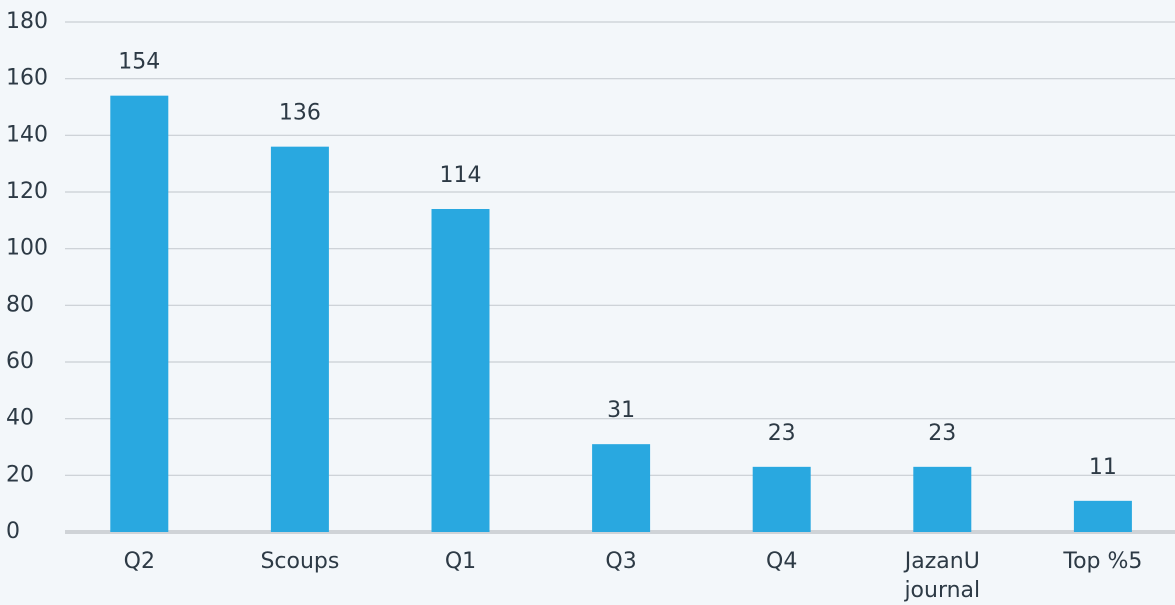  Describe the element at coordinates (13, 531) in the screenshot. I see `y-tick-label: 0` at that location.